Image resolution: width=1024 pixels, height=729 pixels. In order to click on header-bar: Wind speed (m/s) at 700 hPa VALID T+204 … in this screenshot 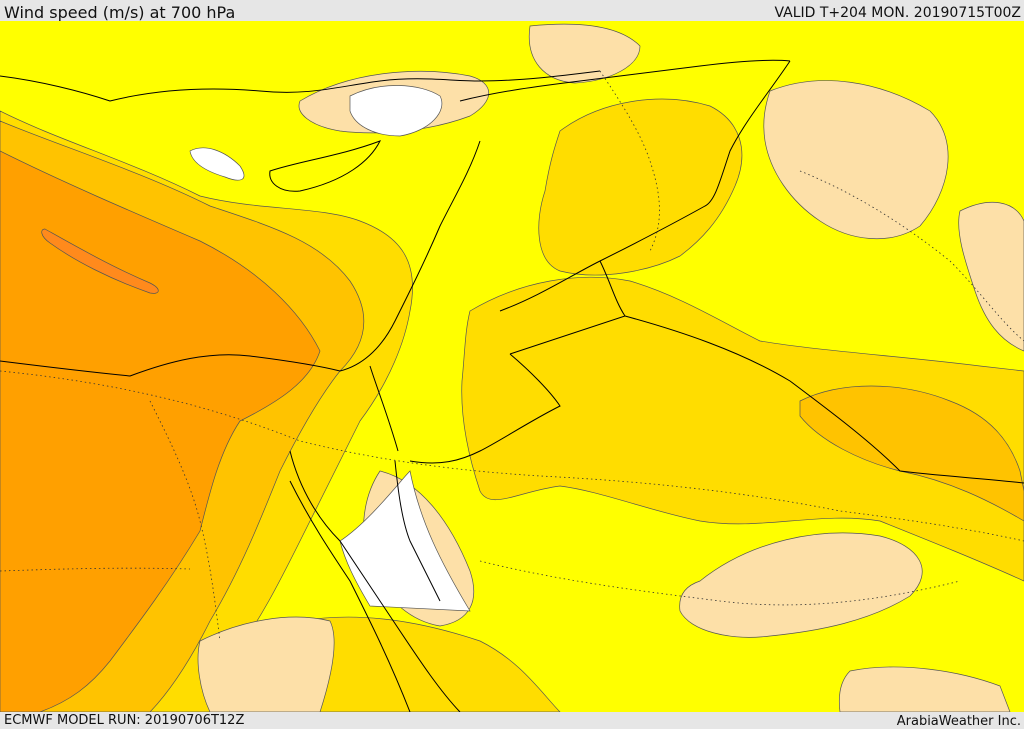, I will do `click(512, 11)`.